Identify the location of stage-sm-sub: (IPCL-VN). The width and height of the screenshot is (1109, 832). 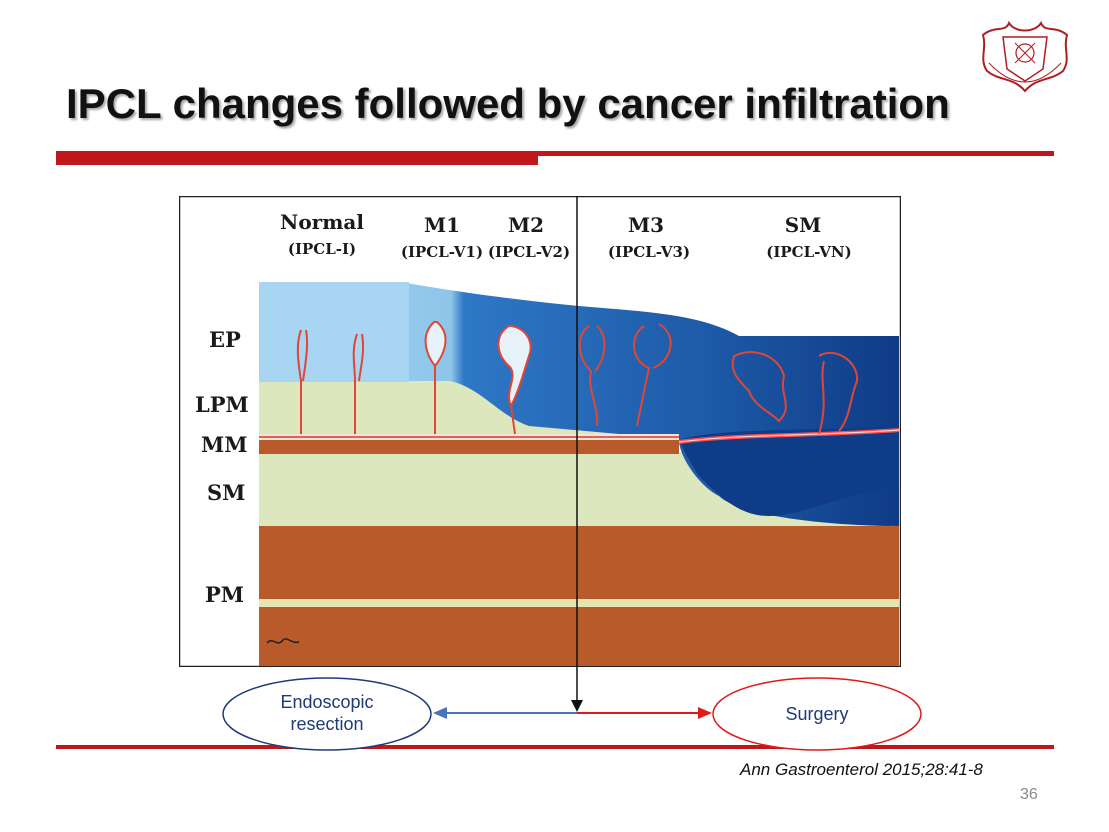
(808, 252).